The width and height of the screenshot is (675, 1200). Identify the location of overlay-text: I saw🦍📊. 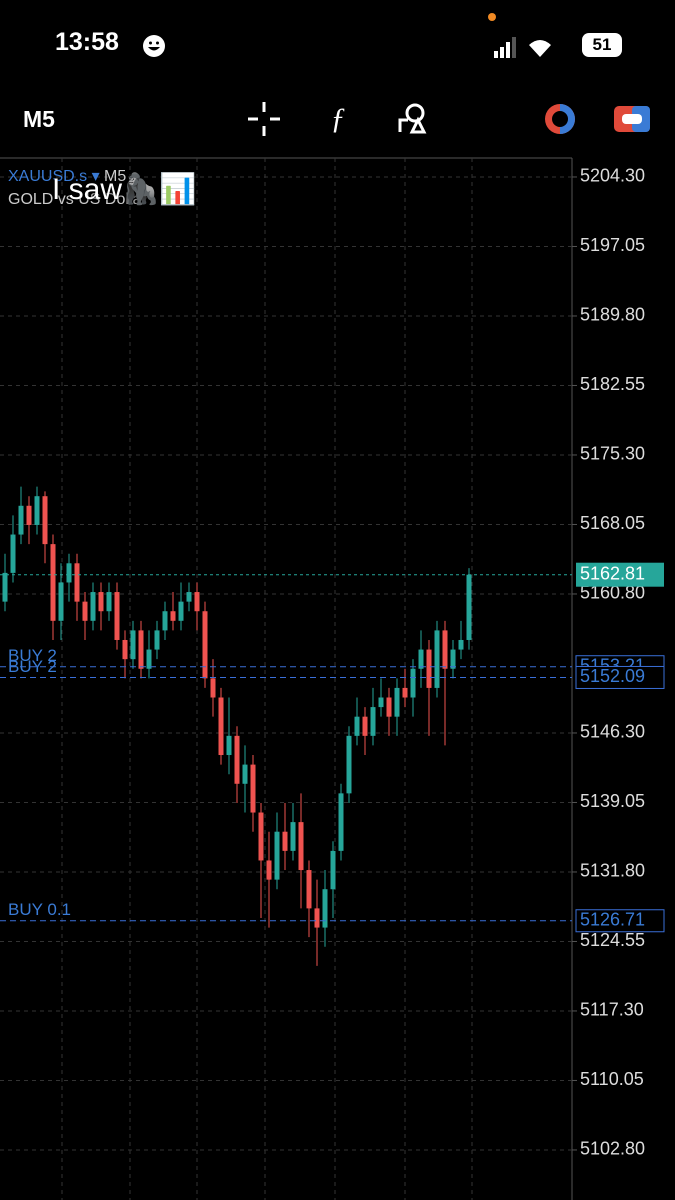
(124, 189).